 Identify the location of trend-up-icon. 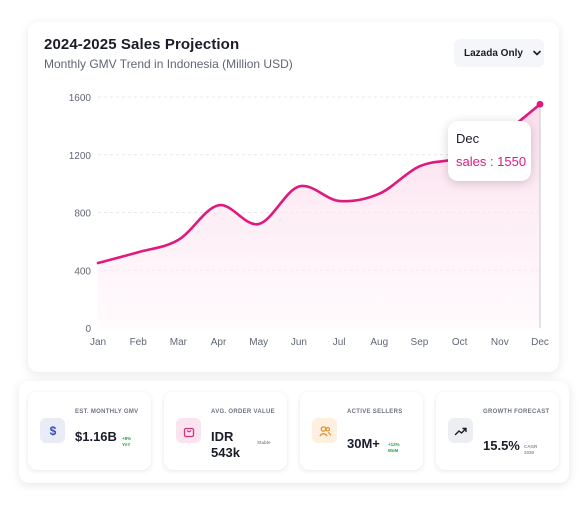
(460, 430).